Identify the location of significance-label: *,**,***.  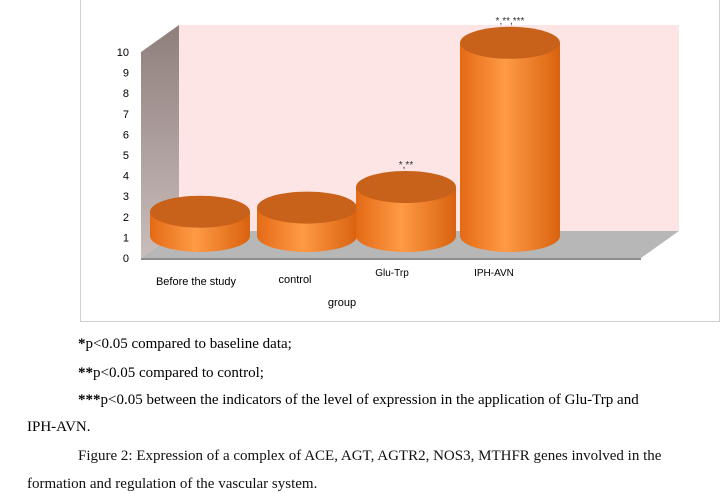
(510, 21).